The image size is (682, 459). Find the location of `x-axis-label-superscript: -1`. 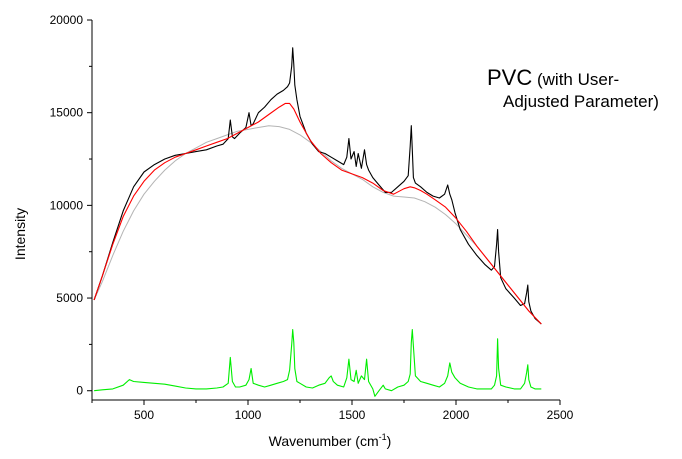

x-axis-label-superscript: -1 is located at coordinates (383, 437).